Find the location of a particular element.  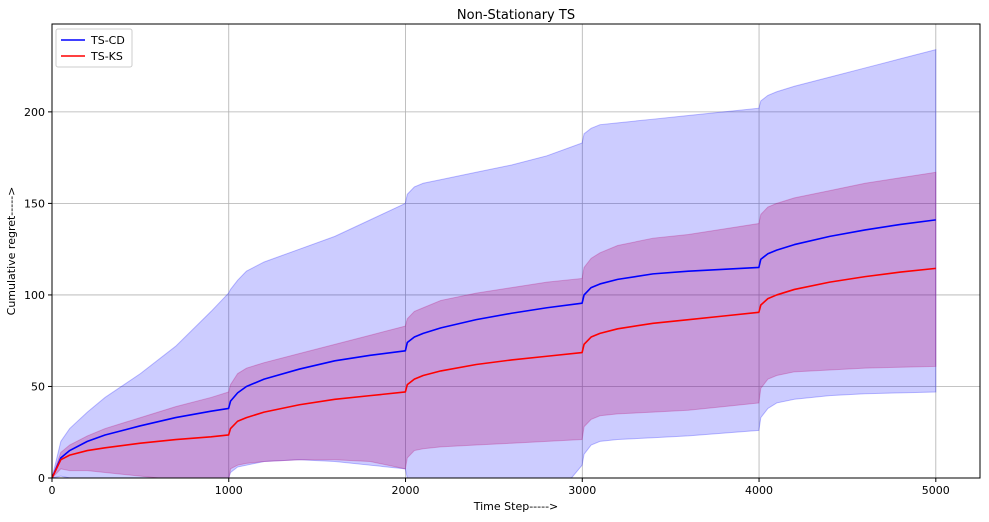

x-tick-label: 5000 is located at coordinates (936, 490).